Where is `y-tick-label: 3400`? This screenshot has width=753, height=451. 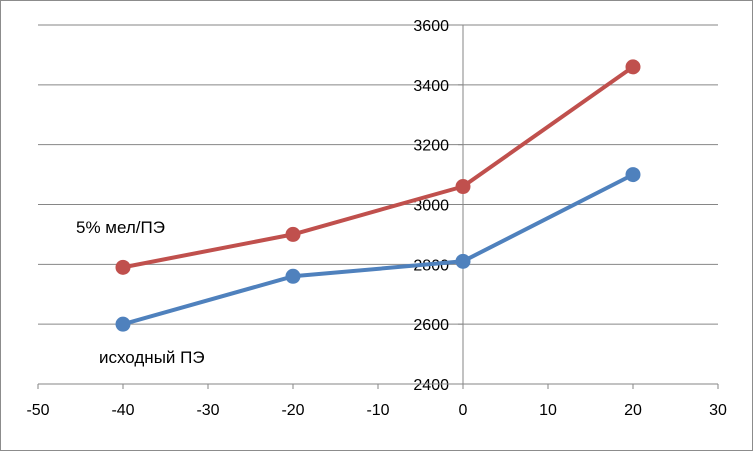 y-tick-label: 3400 is located at coordinates (431, 86).